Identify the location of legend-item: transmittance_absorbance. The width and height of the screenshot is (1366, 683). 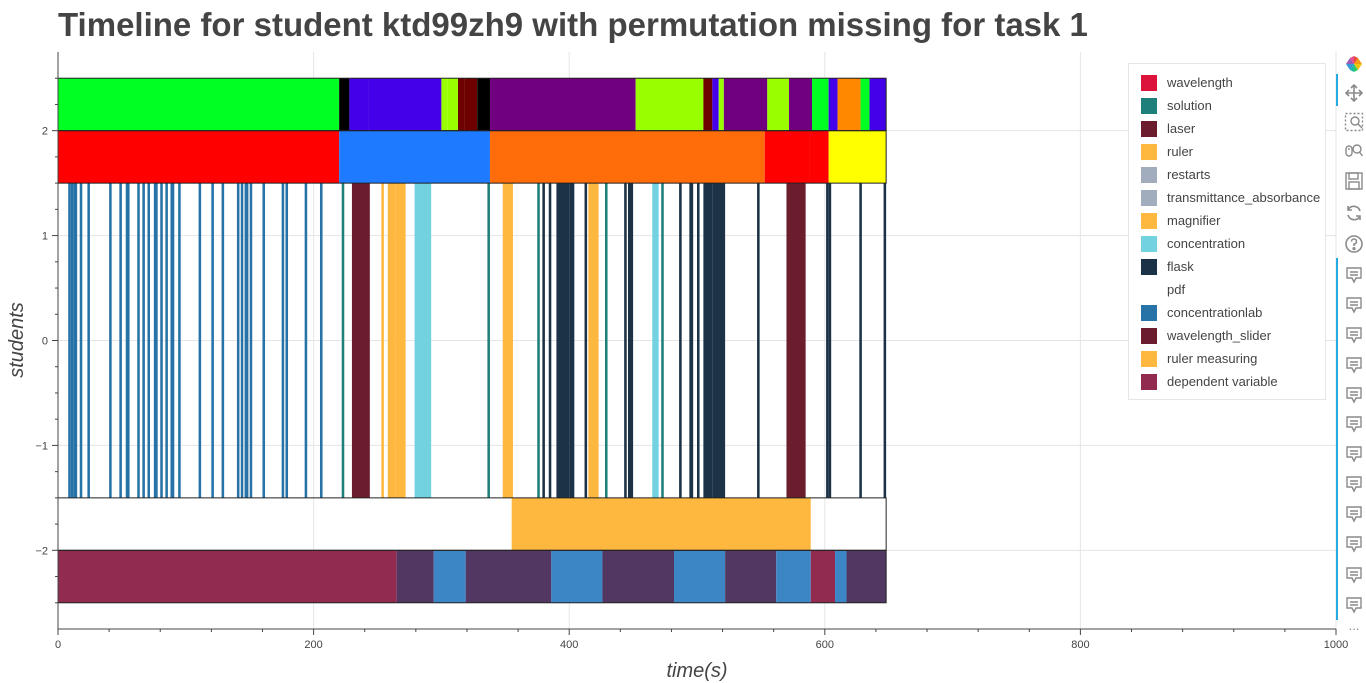
(1227, 197).